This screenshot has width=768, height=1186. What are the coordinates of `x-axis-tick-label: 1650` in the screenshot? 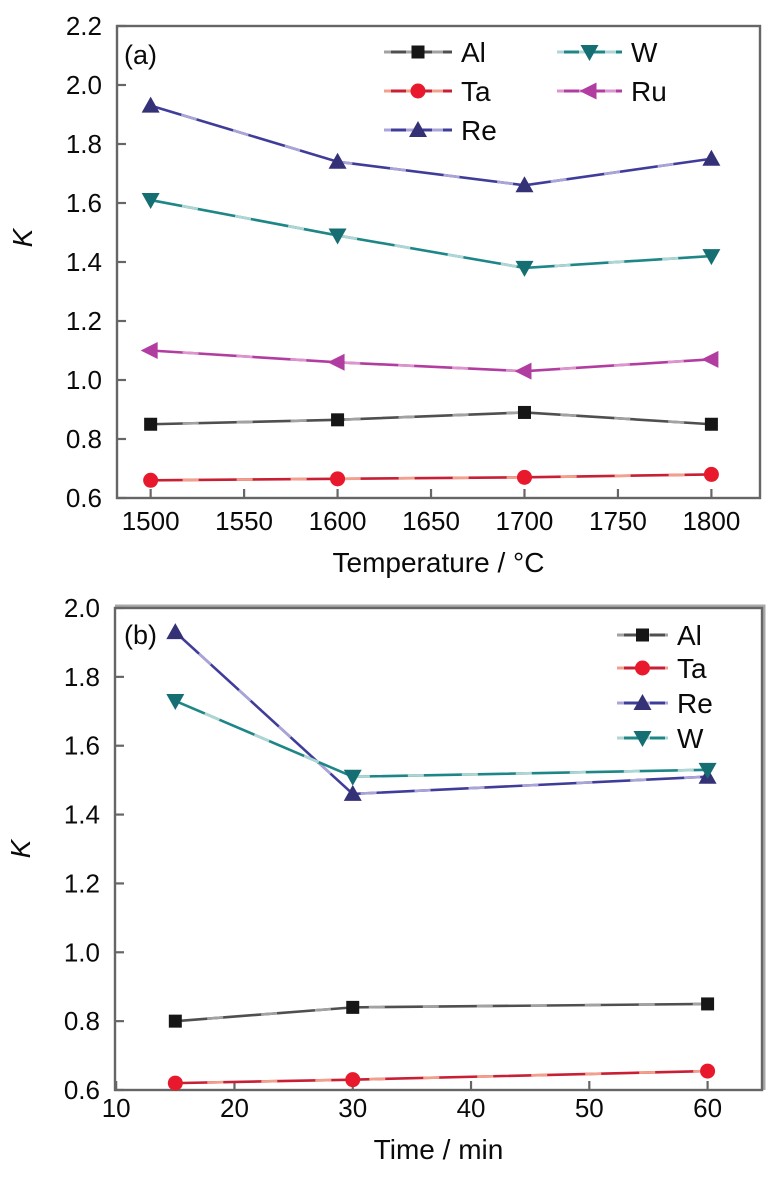 It's located at (431, 521).